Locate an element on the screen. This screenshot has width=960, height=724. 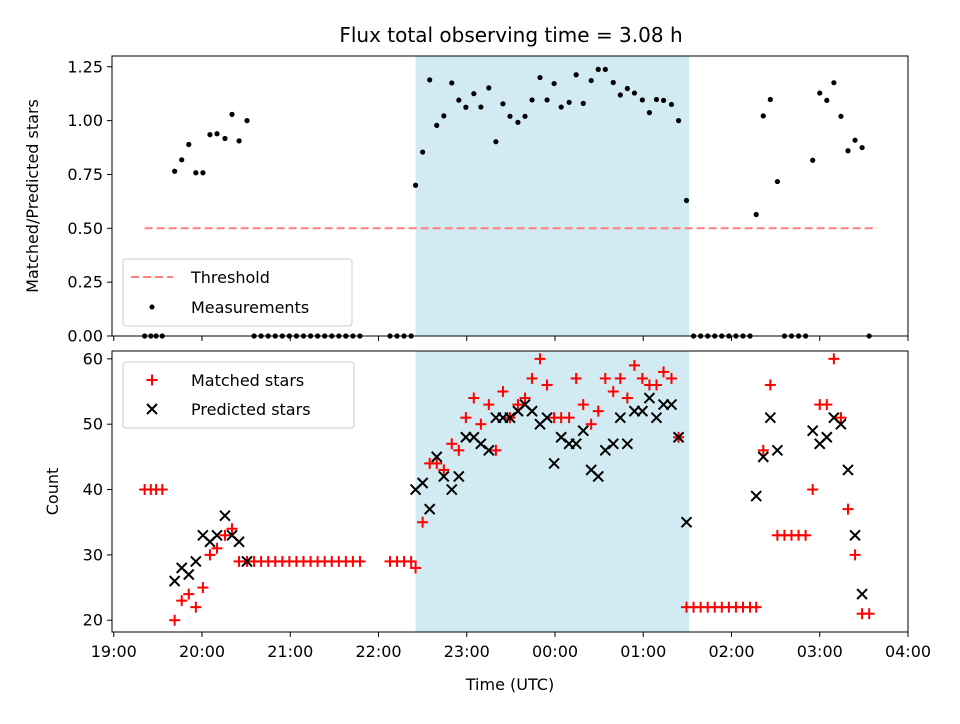
x-tick-label: 03:00 is located at coordinates (820, 651).